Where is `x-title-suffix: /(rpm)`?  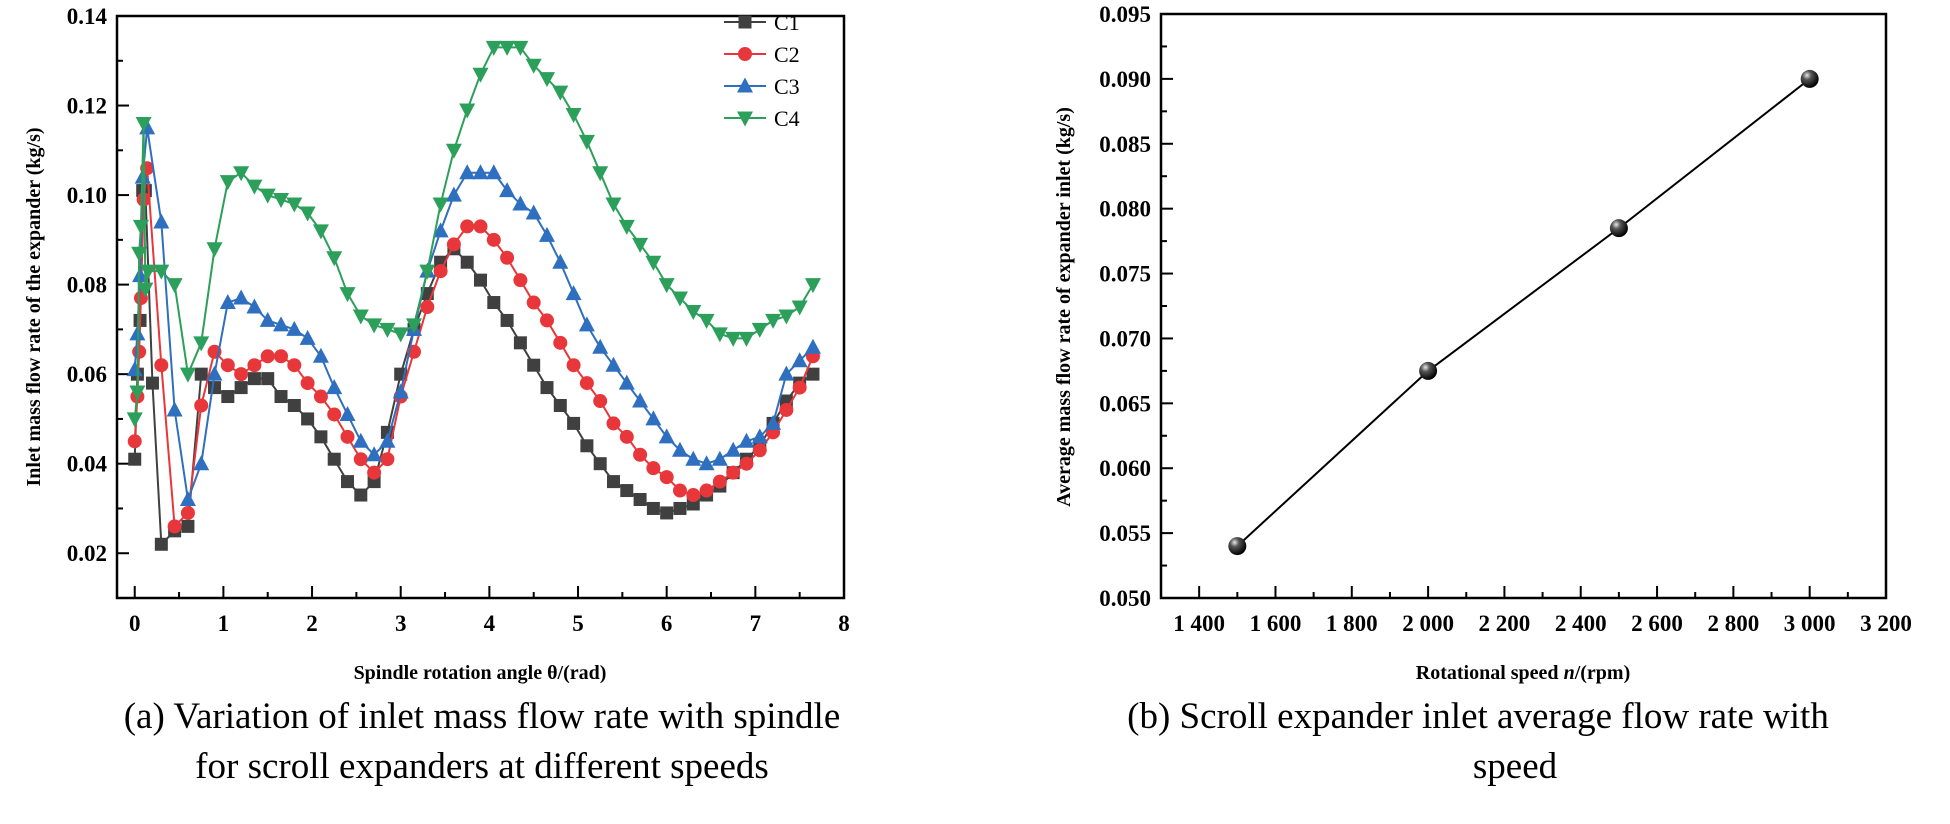 x-title-suffix: /(rpm) is located at coordinates (1602, 673).